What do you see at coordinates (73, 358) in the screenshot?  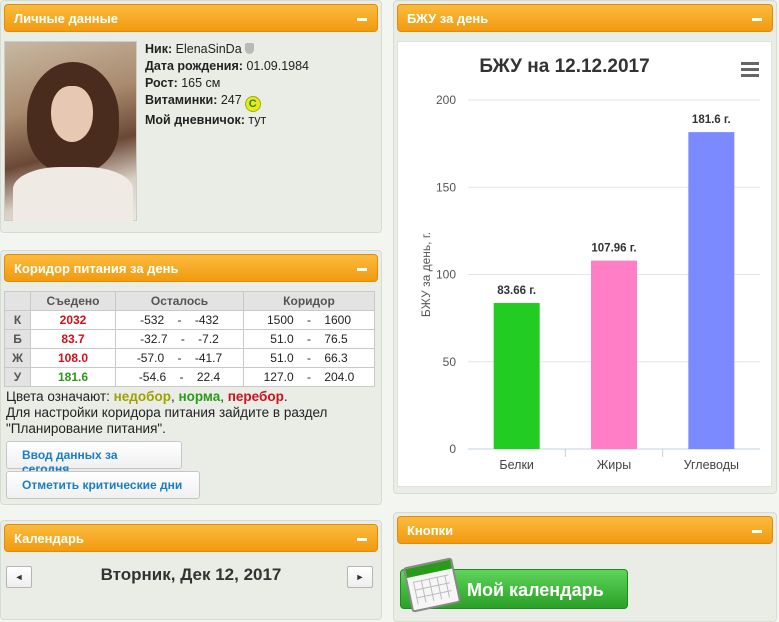 I see `eaten-value: 108.0` at bounding box center [73, 358].